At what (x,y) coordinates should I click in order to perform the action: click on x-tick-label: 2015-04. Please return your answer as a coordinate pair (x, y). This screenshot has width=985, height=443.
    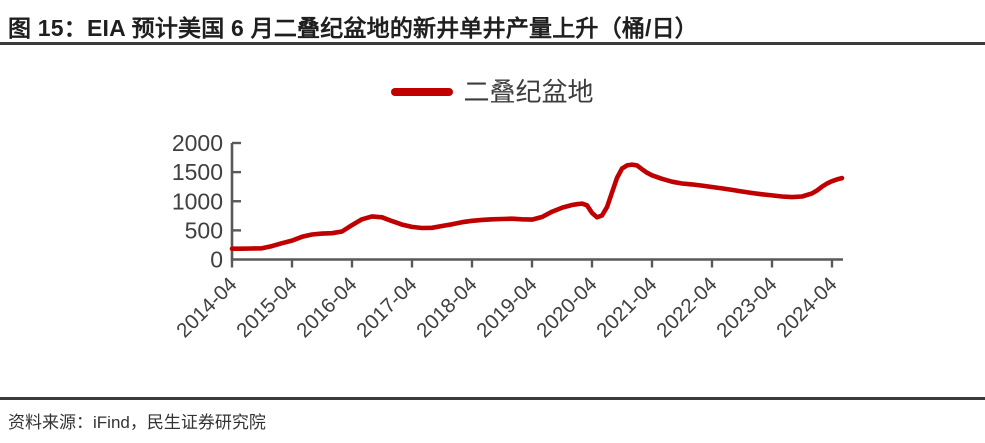
    Looking at the image, I should click on (266, 307).